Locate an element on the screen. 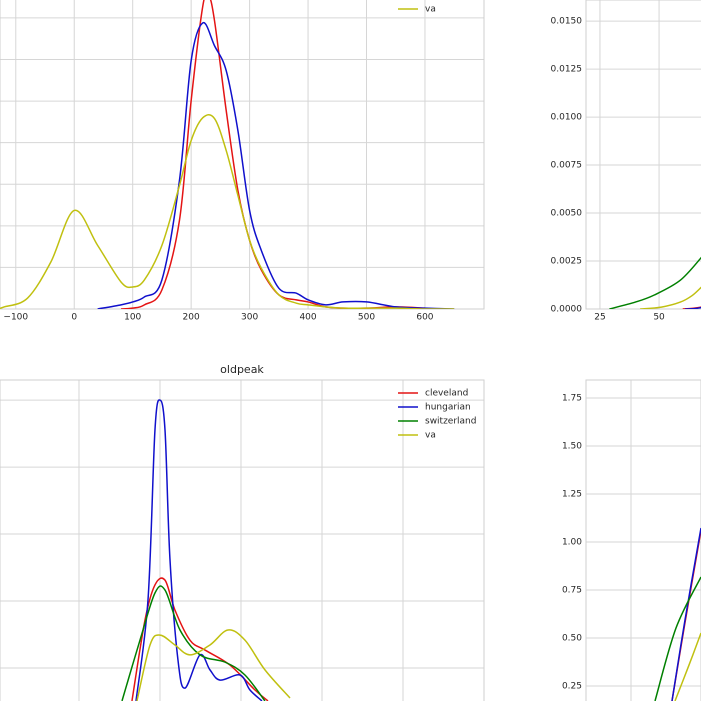 The width and height of the screenshot is (701, 701). x-tick-label: −100 is located at coordinates (15, 318).